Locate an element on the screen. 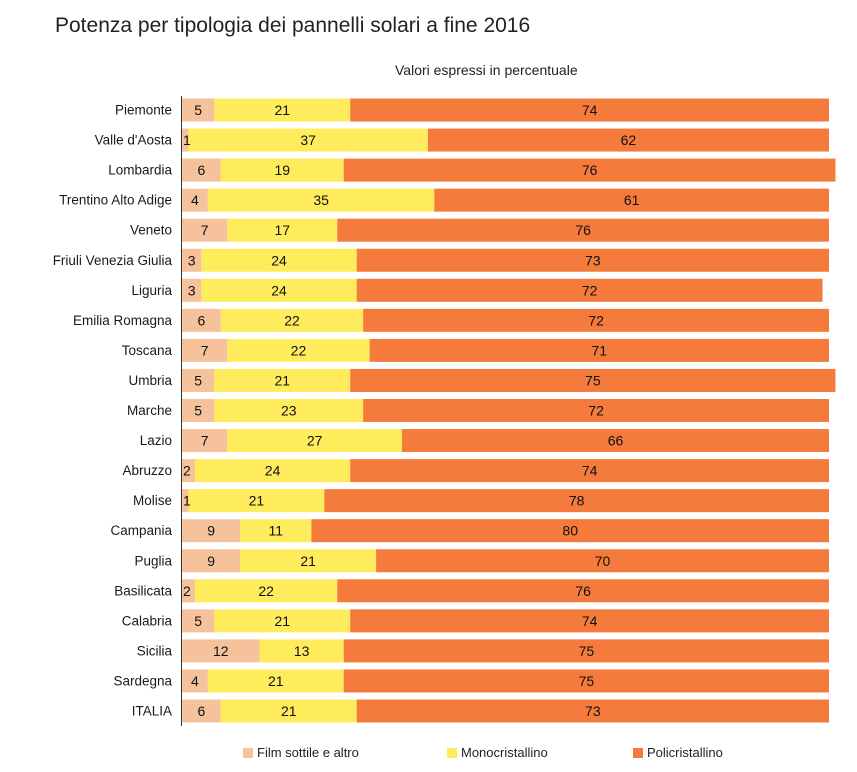 The image size is (857, 772). data-label: 35 is located at coordinates (321, 200).